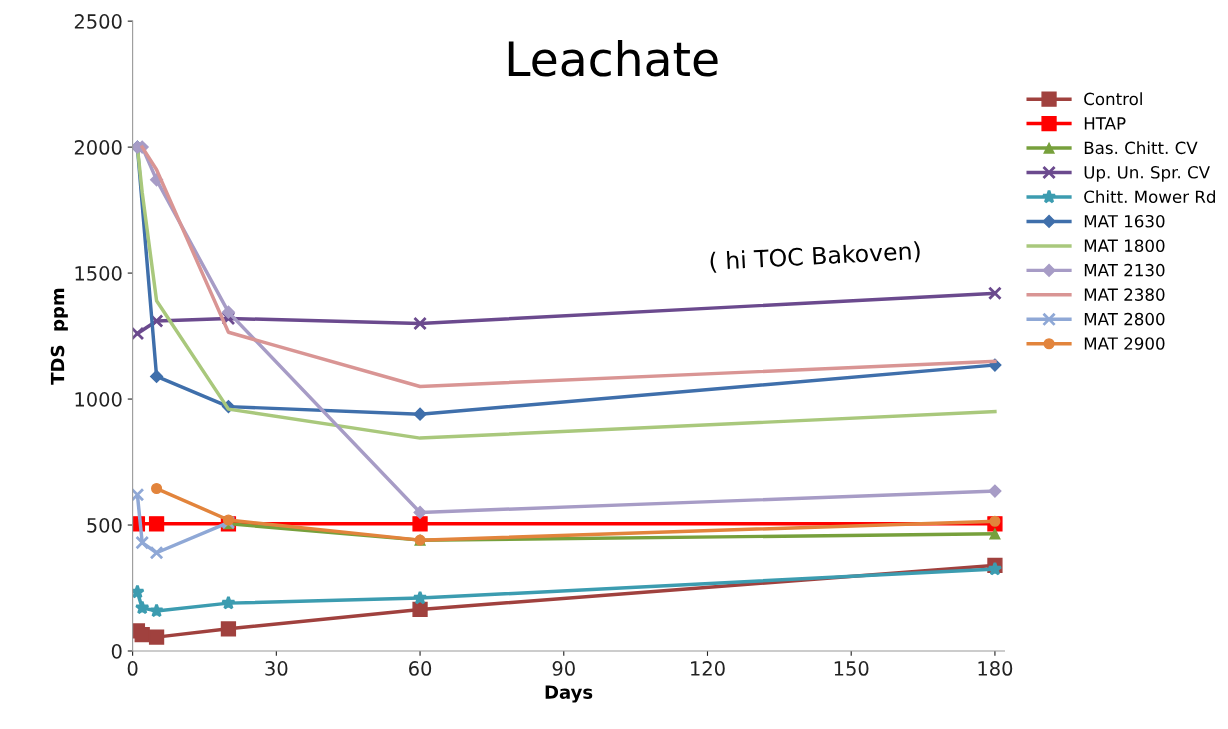 The height and width of the screenshot is (729, 1228). Describe the element at coordinates (1149, 197) in the screenshot. I see `legend-label: Chitt. Mower Rd` at that location.